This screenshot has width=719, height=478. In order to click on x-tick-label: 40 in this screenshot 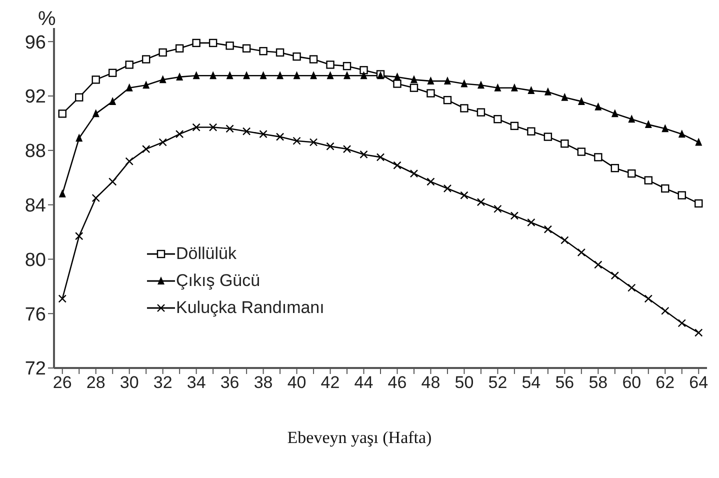, I will do `click(296, 382)`.